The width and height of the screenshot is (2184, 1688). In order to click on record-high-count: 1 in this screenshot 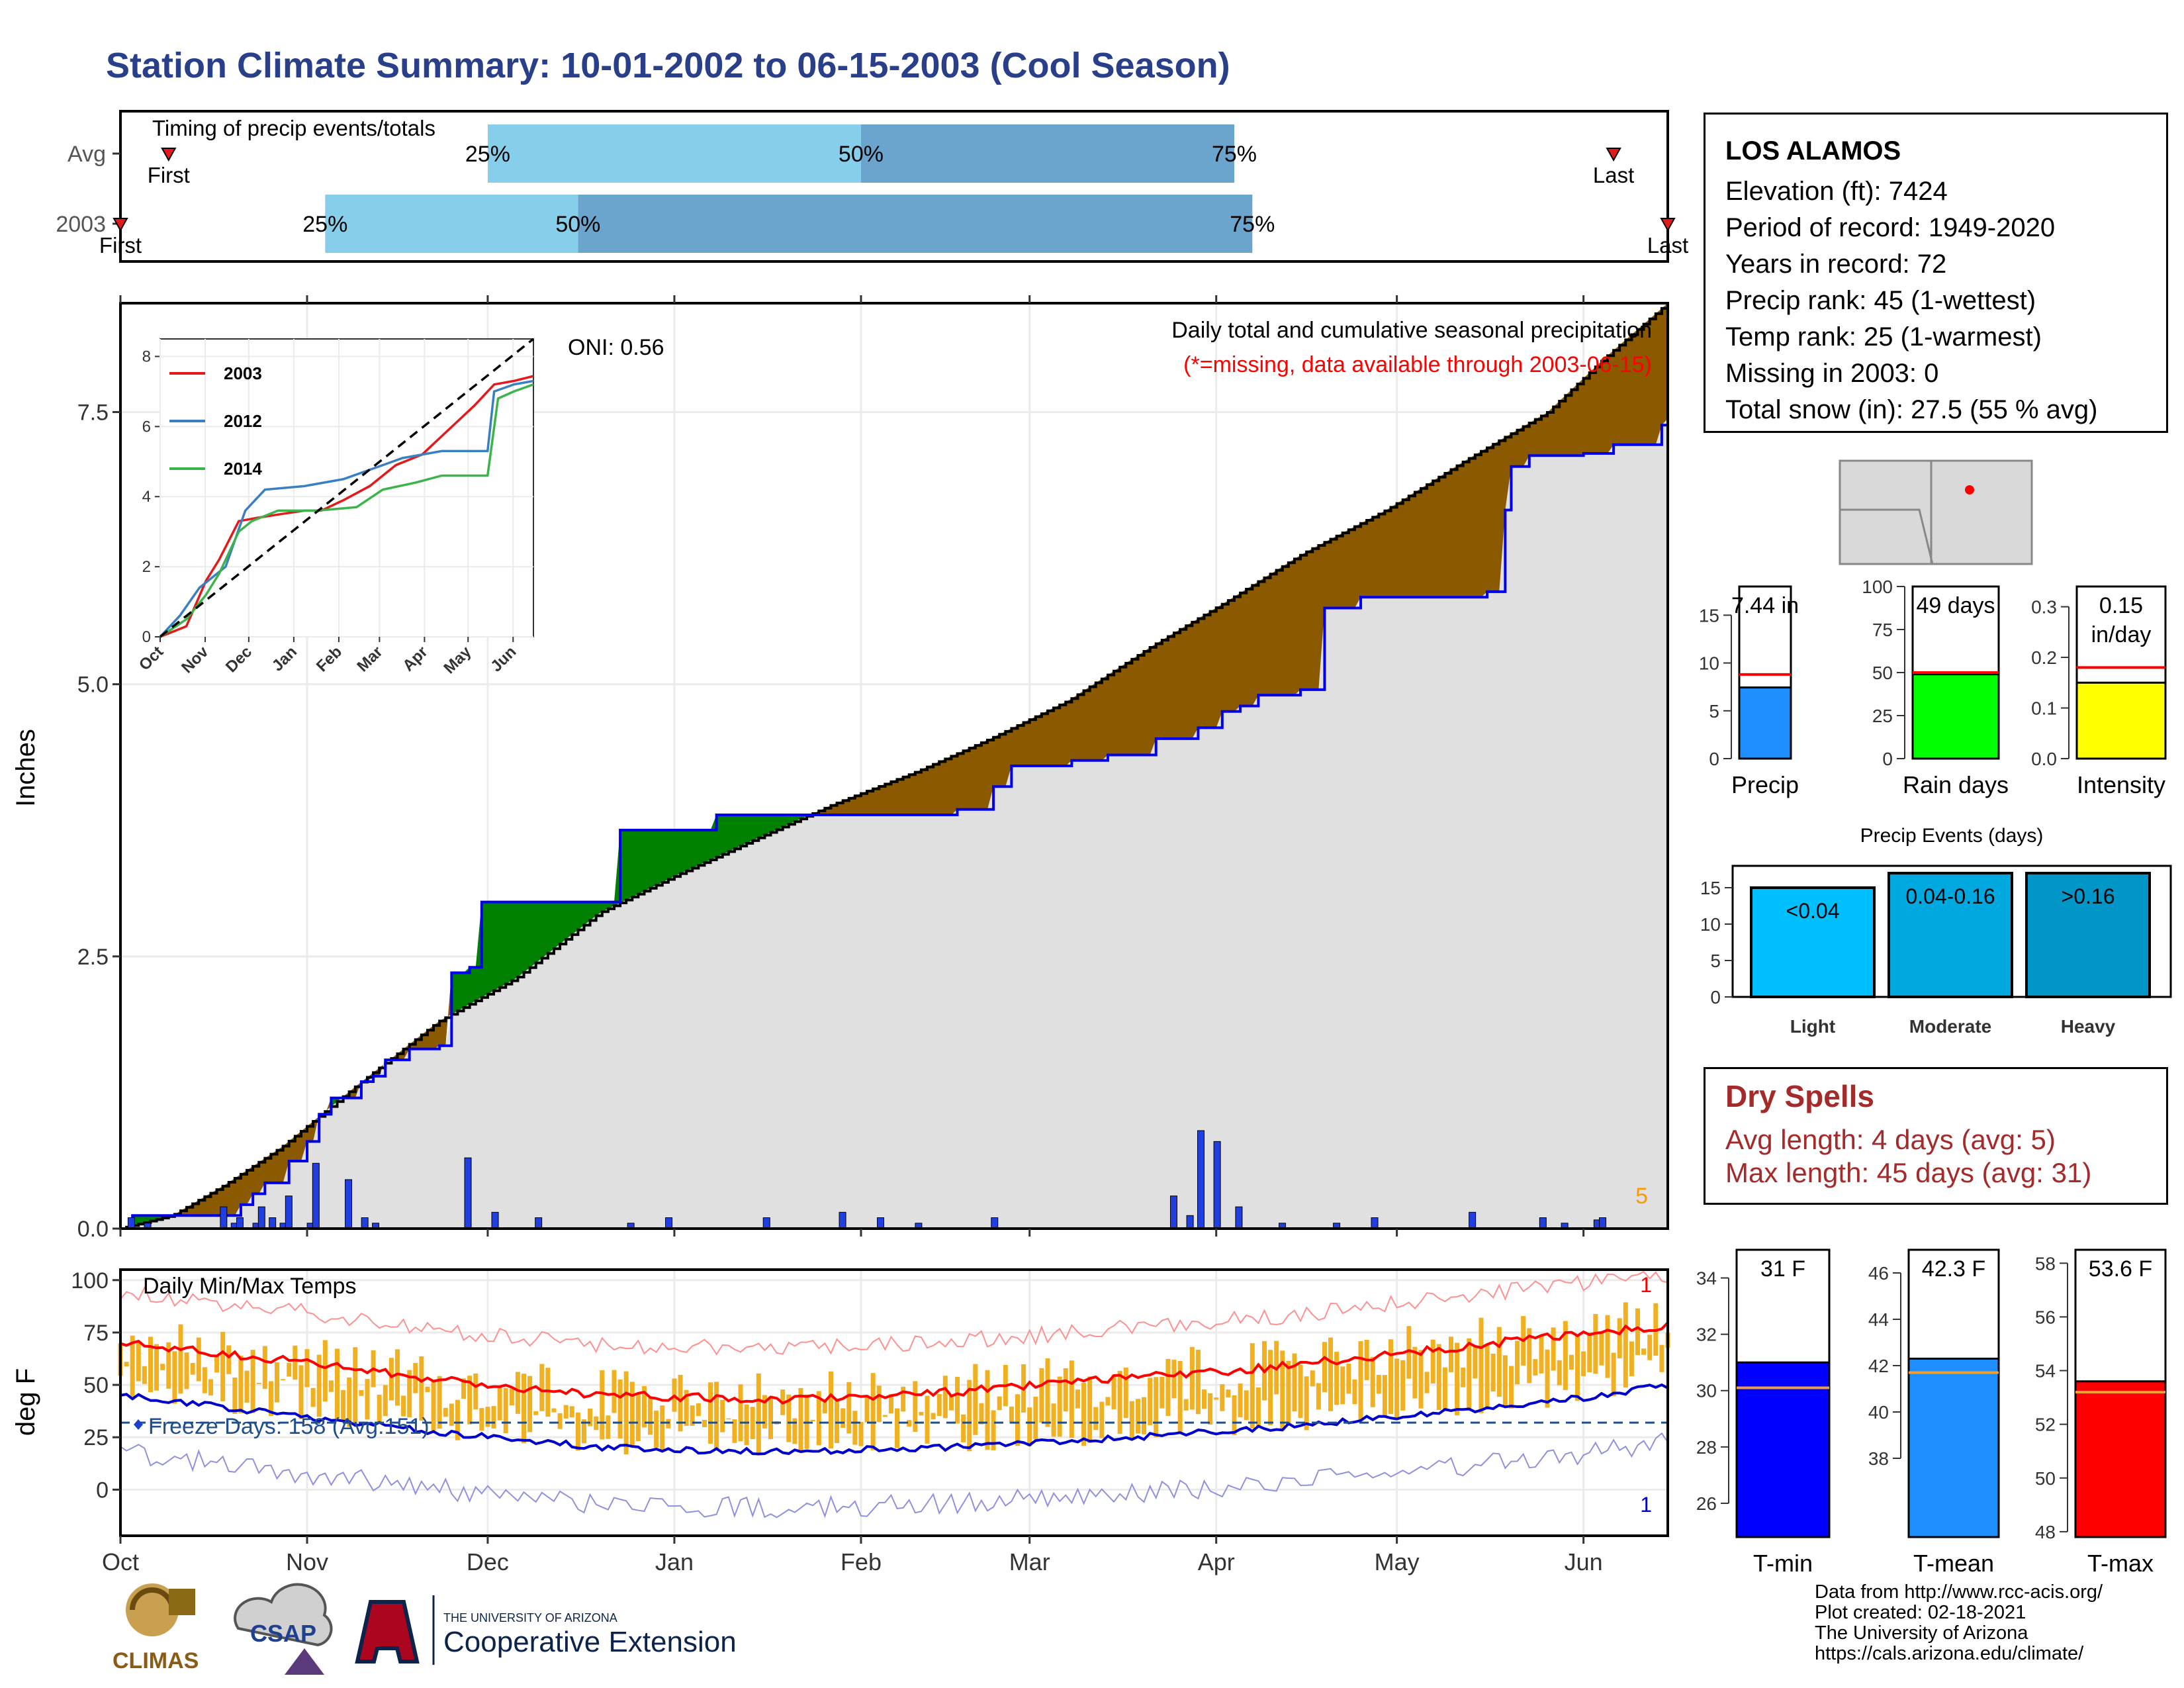, I will do `click(1646, 1285)`.